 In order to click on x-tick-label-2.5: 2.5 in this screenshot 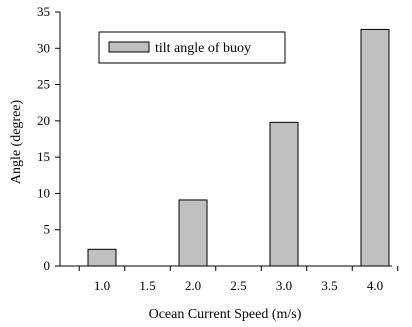, I will do `click(238, 285)`.